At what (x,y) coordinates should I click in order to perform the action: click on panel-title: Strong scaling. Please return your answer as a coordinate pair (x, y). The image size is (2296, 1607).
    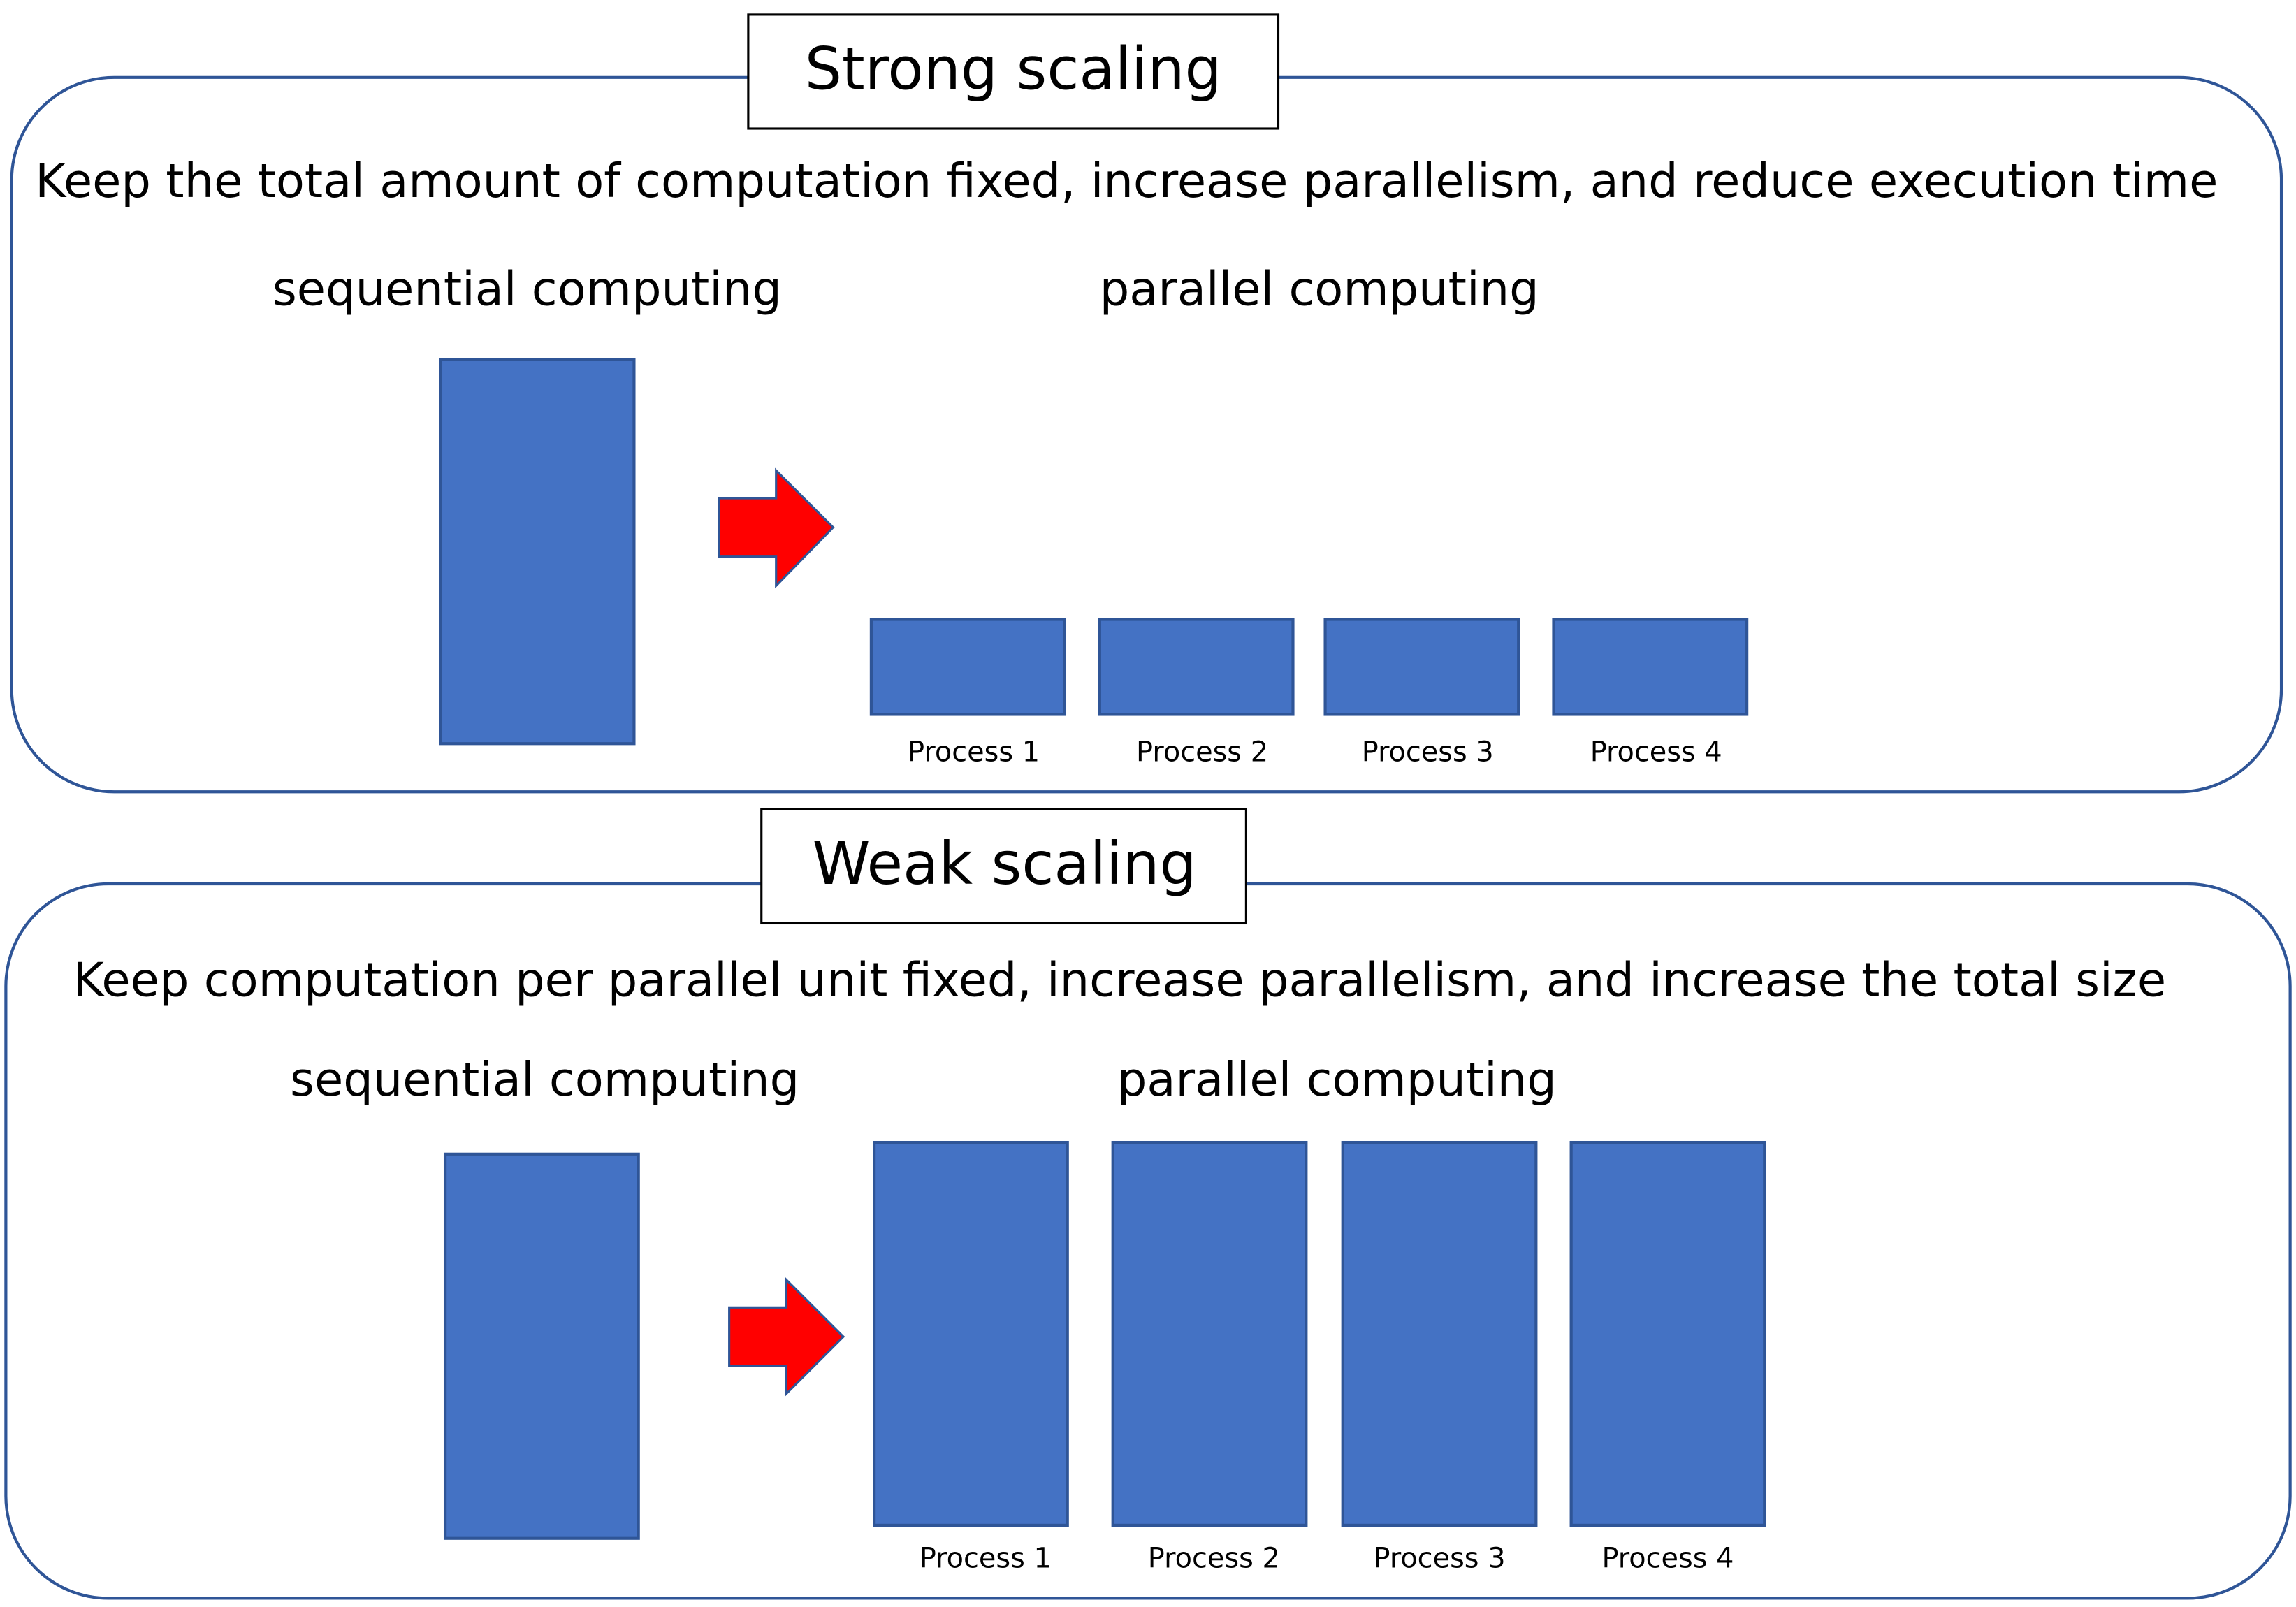
    Looking at the image, I should click on (1013, 69).